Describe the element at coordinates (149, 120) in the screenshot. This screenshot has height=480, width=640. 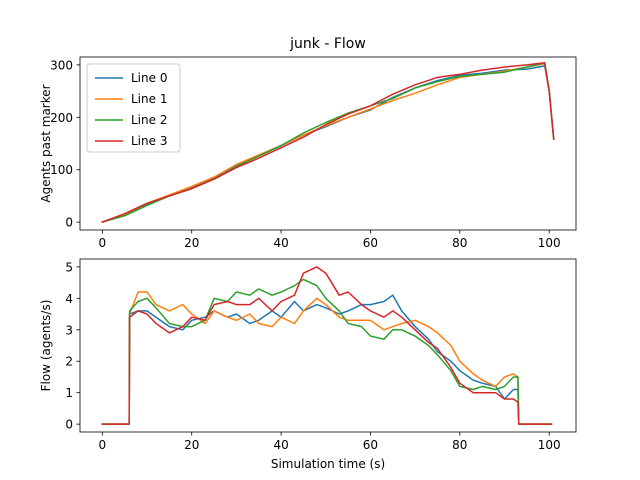
I see `legend-label: Line 2` at that location.